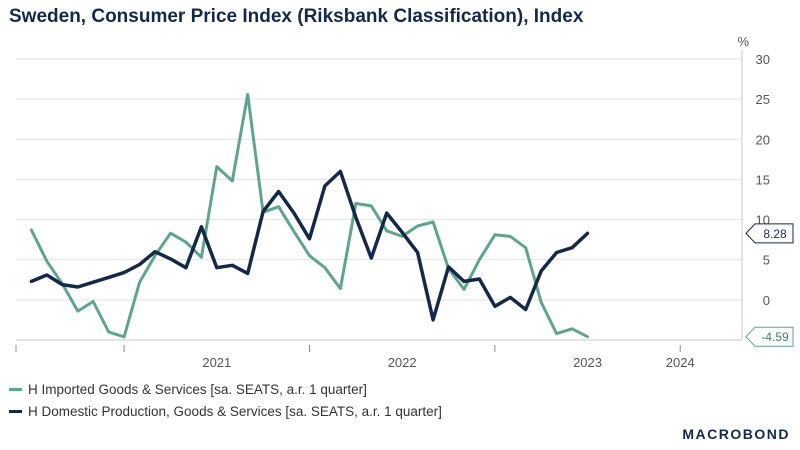  What do you see at coordinates (763, 139) in the screenshot?
I see `y-tick-label-20: 20` at bounding box center [763, 139].